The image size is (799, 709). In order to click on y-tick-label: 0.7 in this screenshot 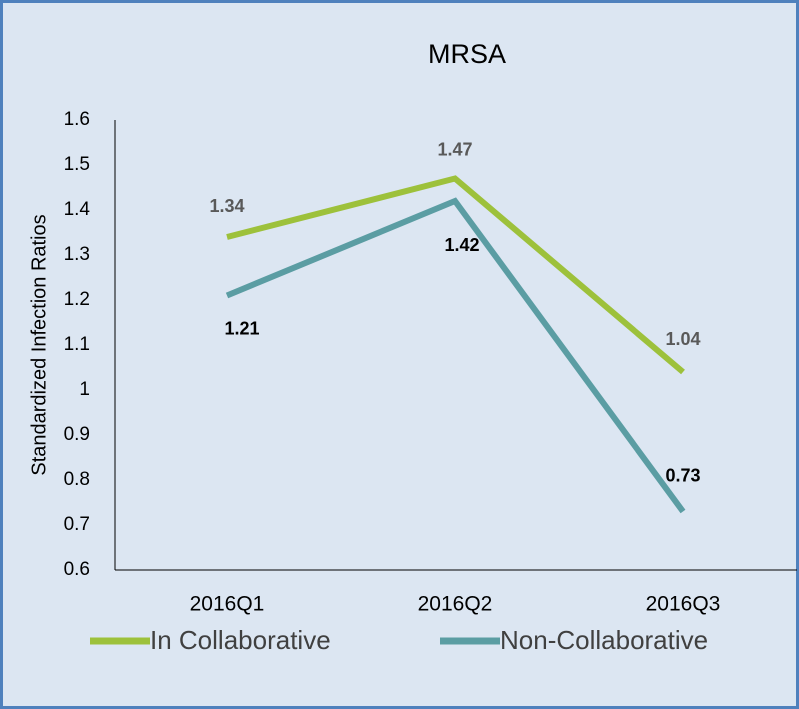, I will do `click(77, 524)`.